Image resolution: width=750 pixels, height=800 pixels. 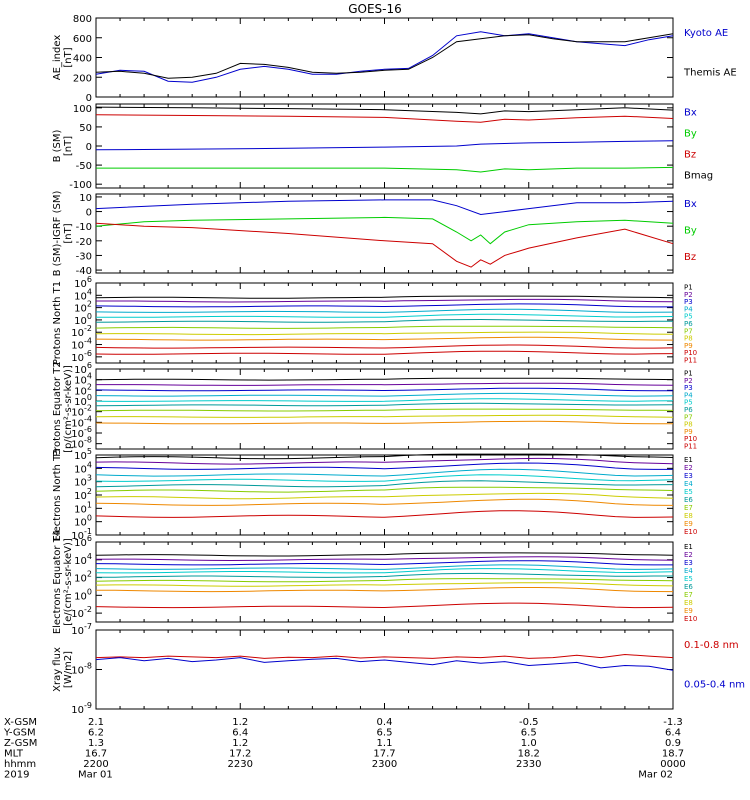 What do you see at coordinates (529, 743) in the screenshot?
I see `x-axis-value: 1.0` at bounding box center [529, 743].